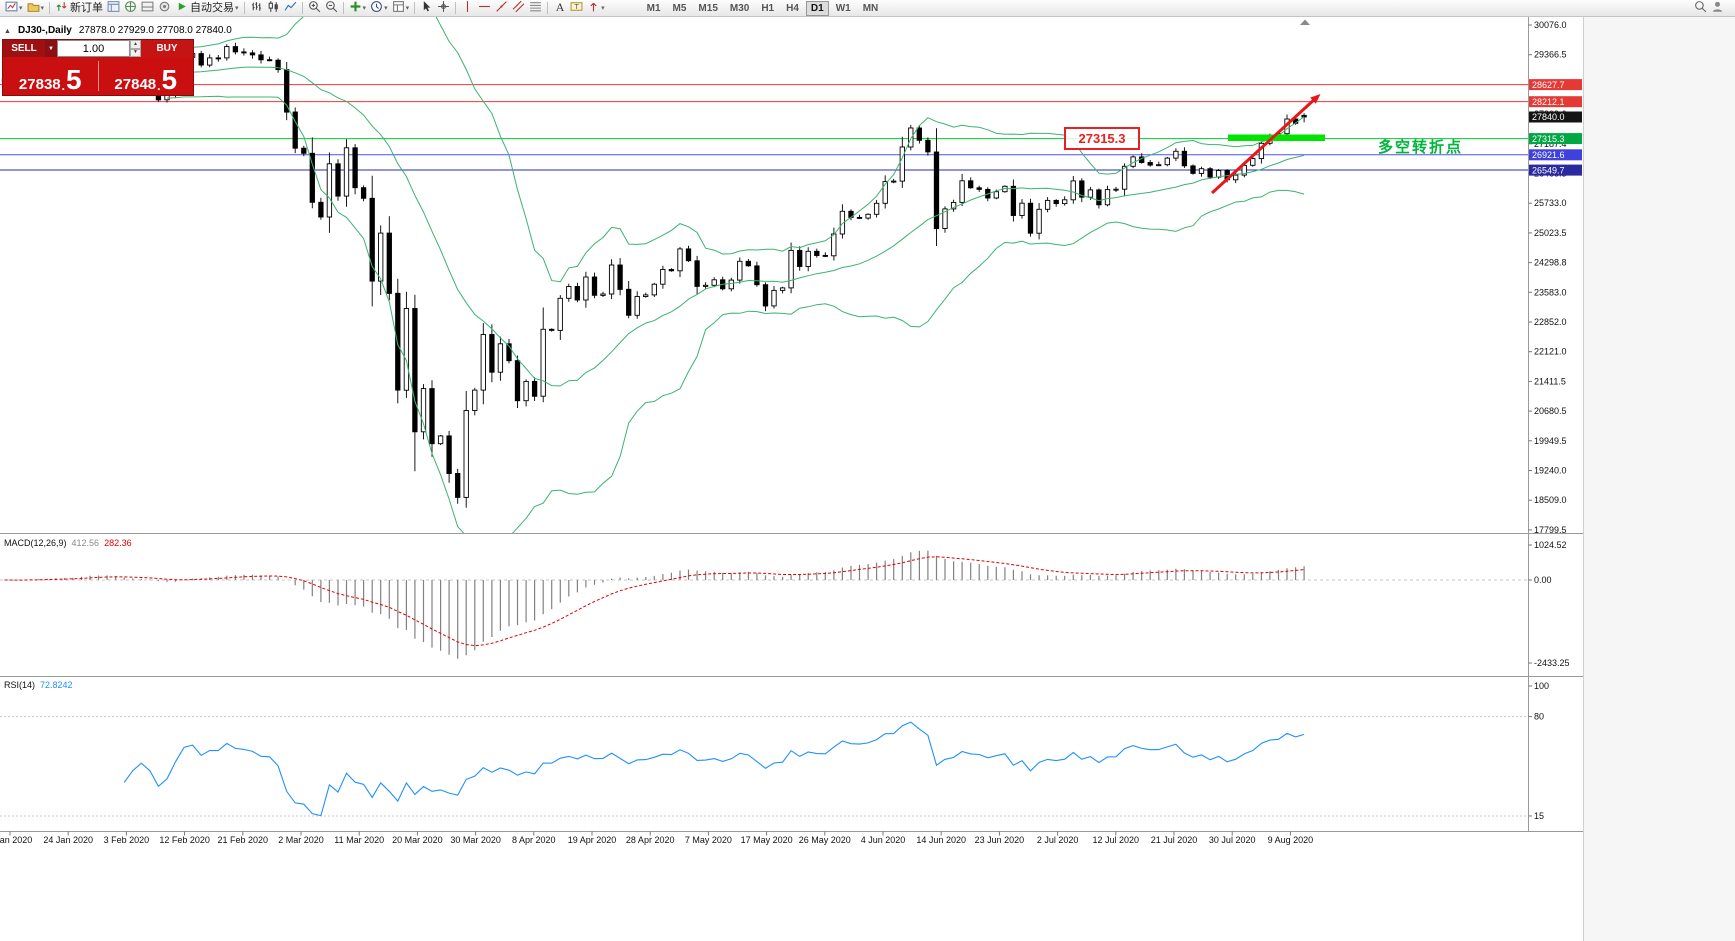 The width and height of the screenshot is (1735, 941). I want to click on price-badge-28627.7: 28627.7, so click(1555, 85).